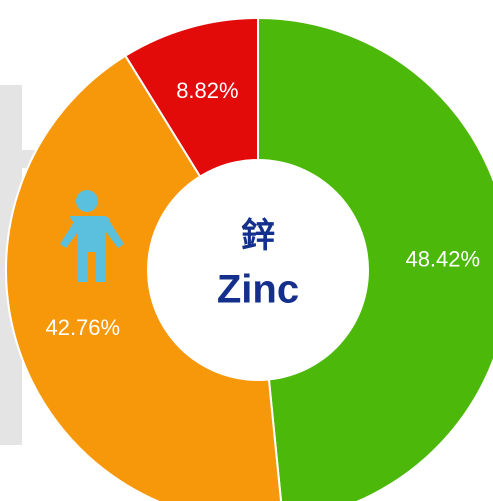 Image resolution: width=493 pixels, height=501 pixels. I want to click on value-label: 48.42%, so click(442, 259).